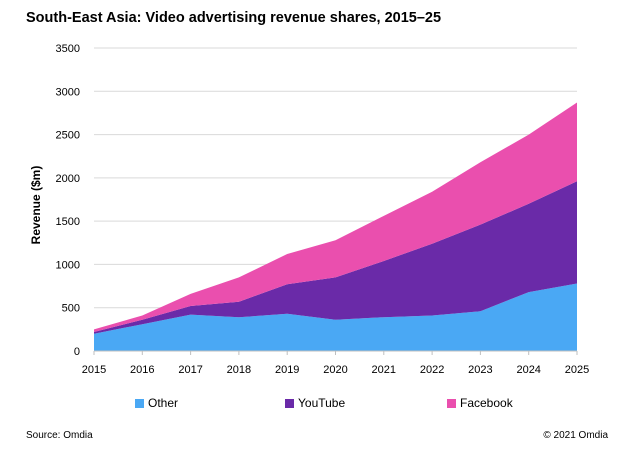  I want to click on x-tick-label: 2023, so click(480, 370).